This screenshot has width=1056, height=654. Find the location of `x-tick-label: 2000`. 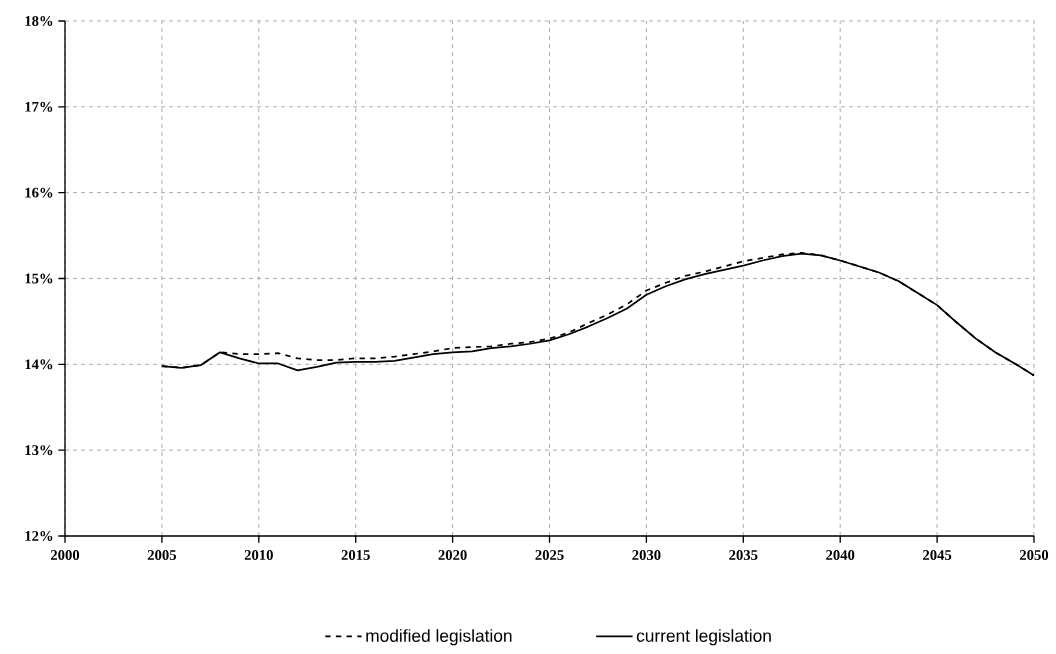

x-tick-label: 2000 is located at coordinates (65, 555).